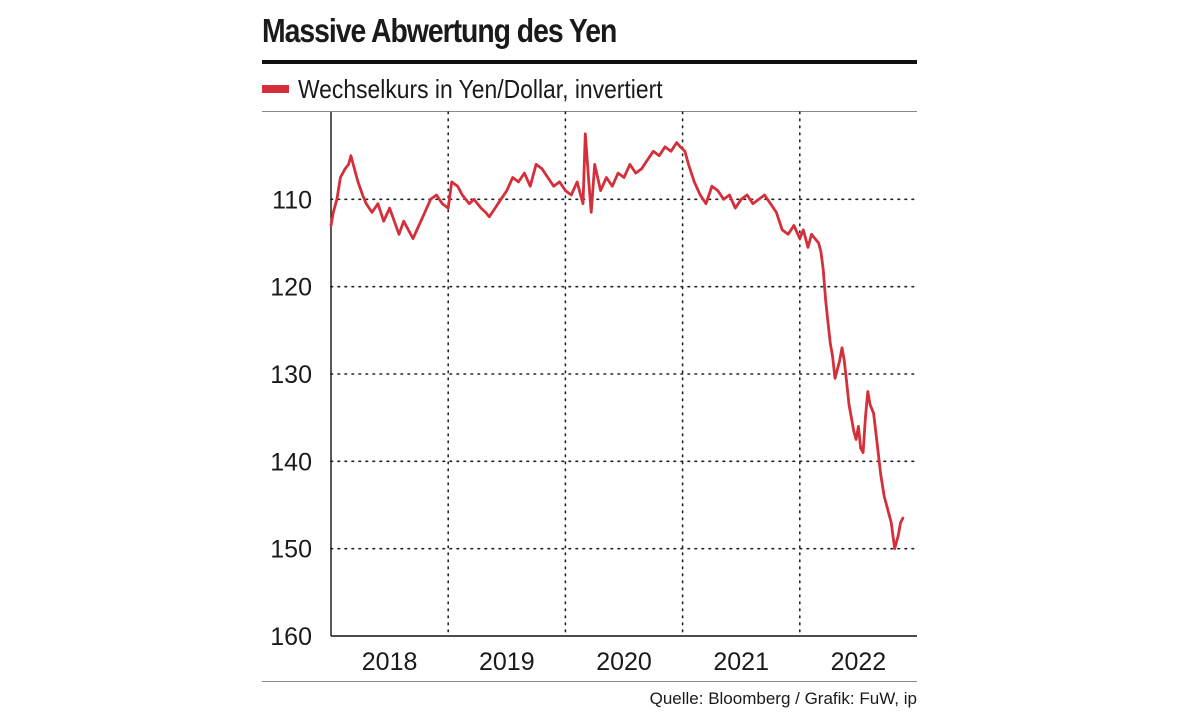 The image size is (1179, 713). What do you see at coordinates (859, 662) in the screenshot?
I see `x-tick-label: 2022` at bounding box center [859, 662].